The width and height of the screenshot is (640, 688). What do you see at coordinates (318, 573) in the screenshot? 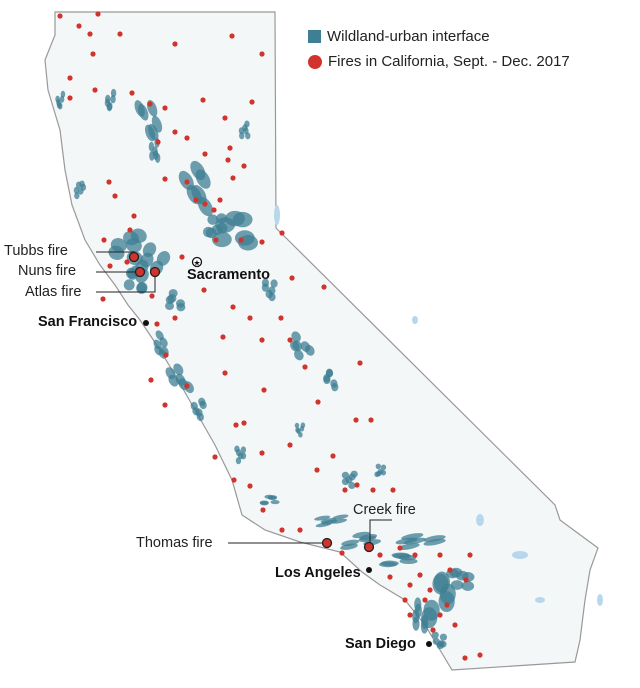
I see `label-los-angeles: Los Angeles` at bounding box center [318, 573].